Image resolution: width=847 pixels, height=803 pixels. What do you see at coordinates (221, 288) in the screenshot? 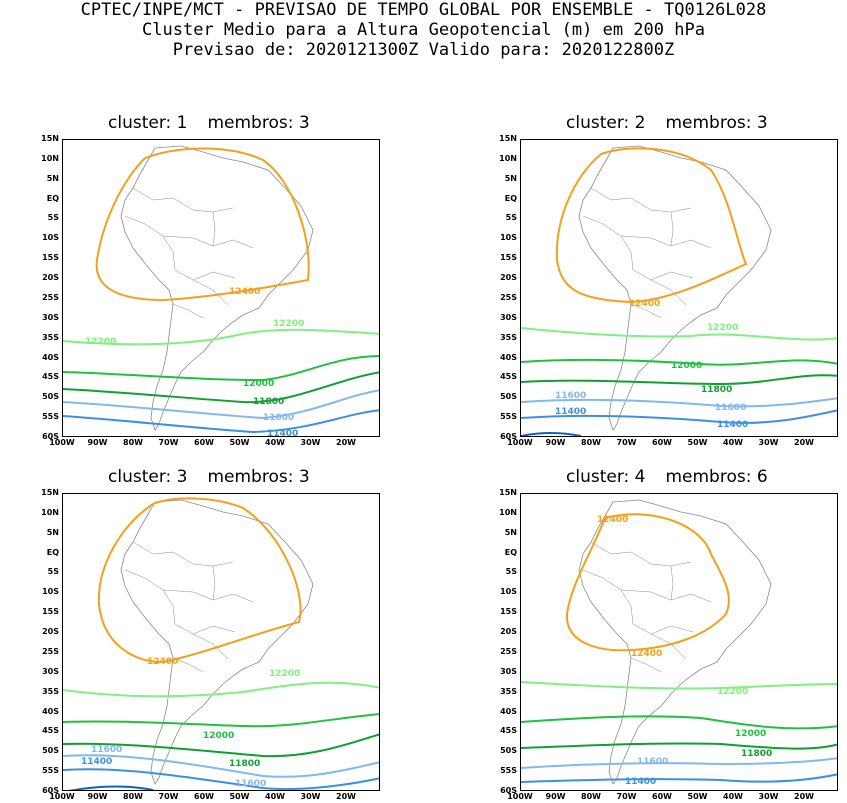
I see `map-panel: 12400 12200 12200 12000 11800 11600 11400` at bounding box center [221, 288].